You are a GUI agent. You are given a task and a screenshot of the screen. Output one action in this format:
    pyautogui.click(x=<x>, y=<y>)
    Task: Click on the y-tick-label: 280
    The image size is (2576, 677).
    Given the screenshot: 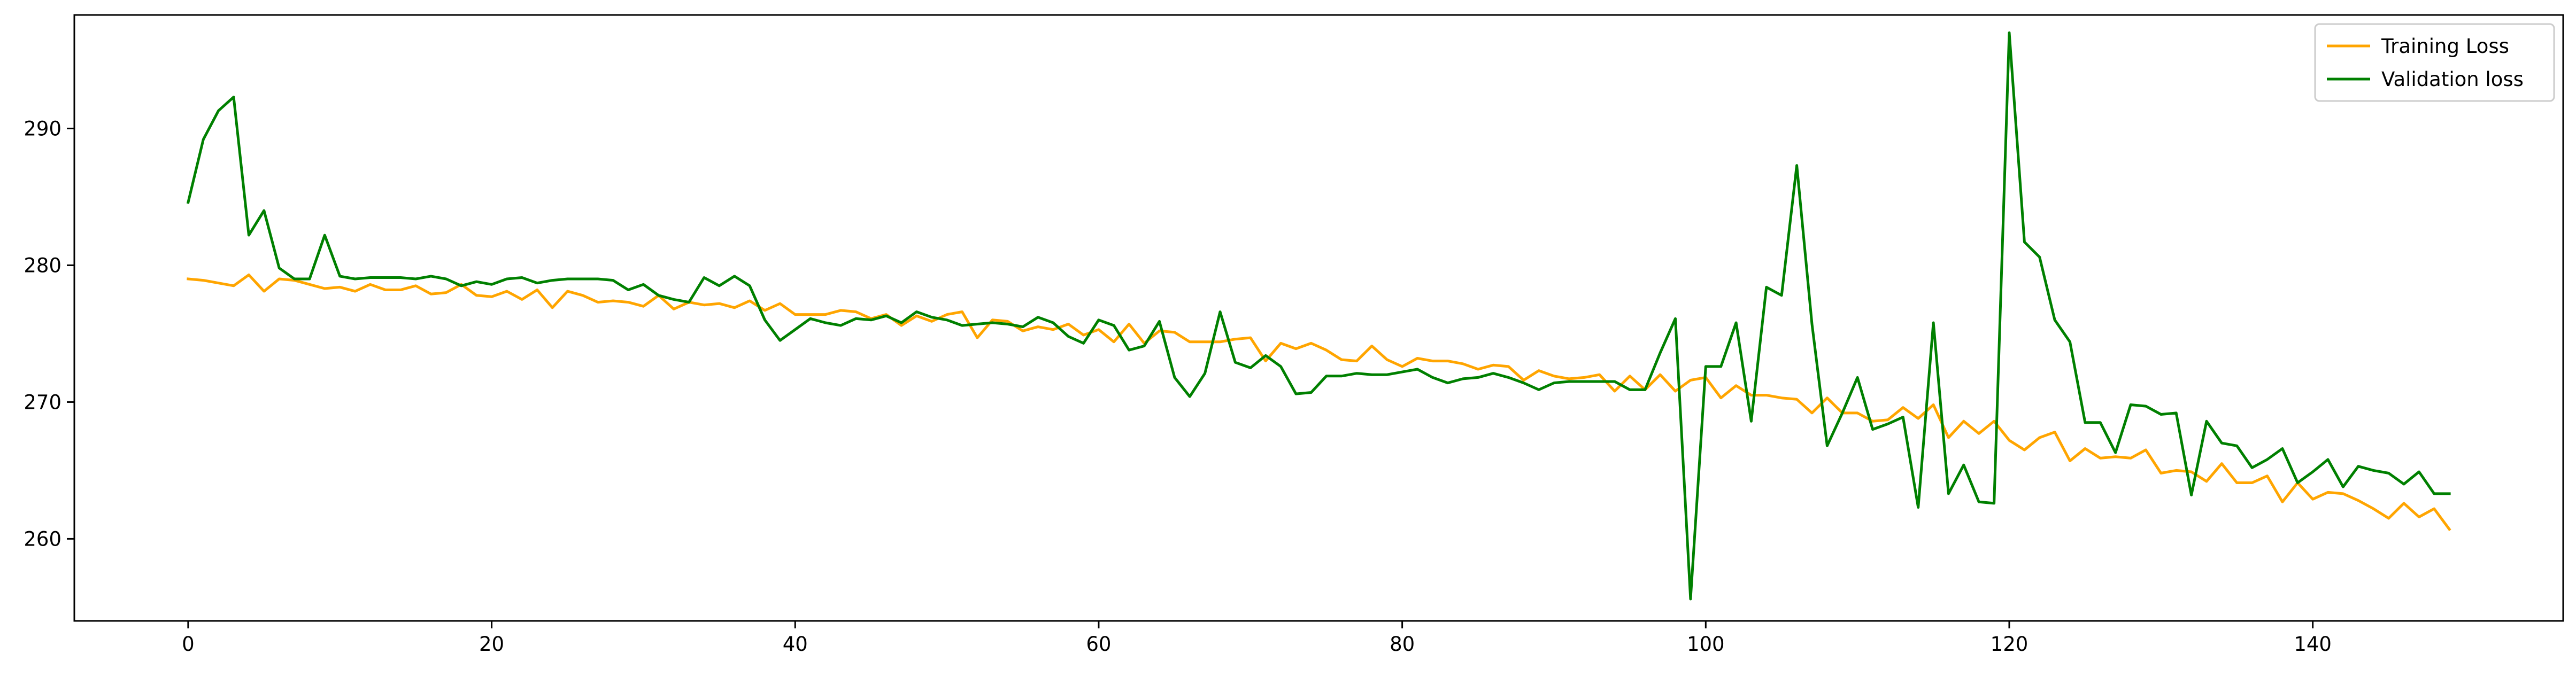 What is the action you would take?
    pyautogui.click(x=42, y=265)
    